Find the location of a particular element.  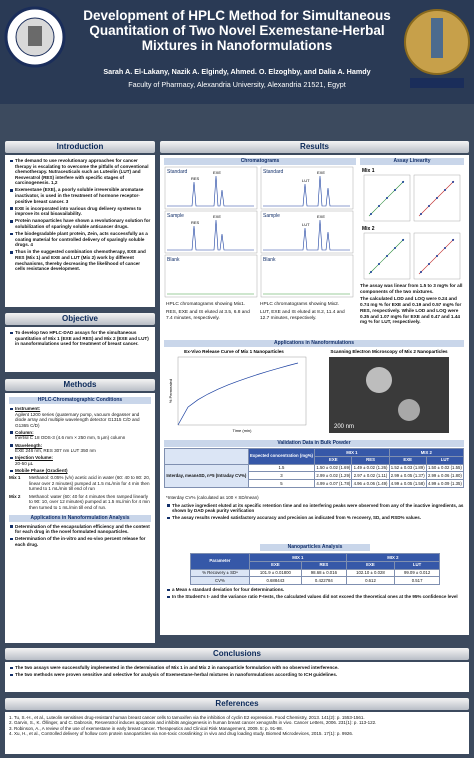

y-axis-label: % Permeated is located at coordinates (170, 391).